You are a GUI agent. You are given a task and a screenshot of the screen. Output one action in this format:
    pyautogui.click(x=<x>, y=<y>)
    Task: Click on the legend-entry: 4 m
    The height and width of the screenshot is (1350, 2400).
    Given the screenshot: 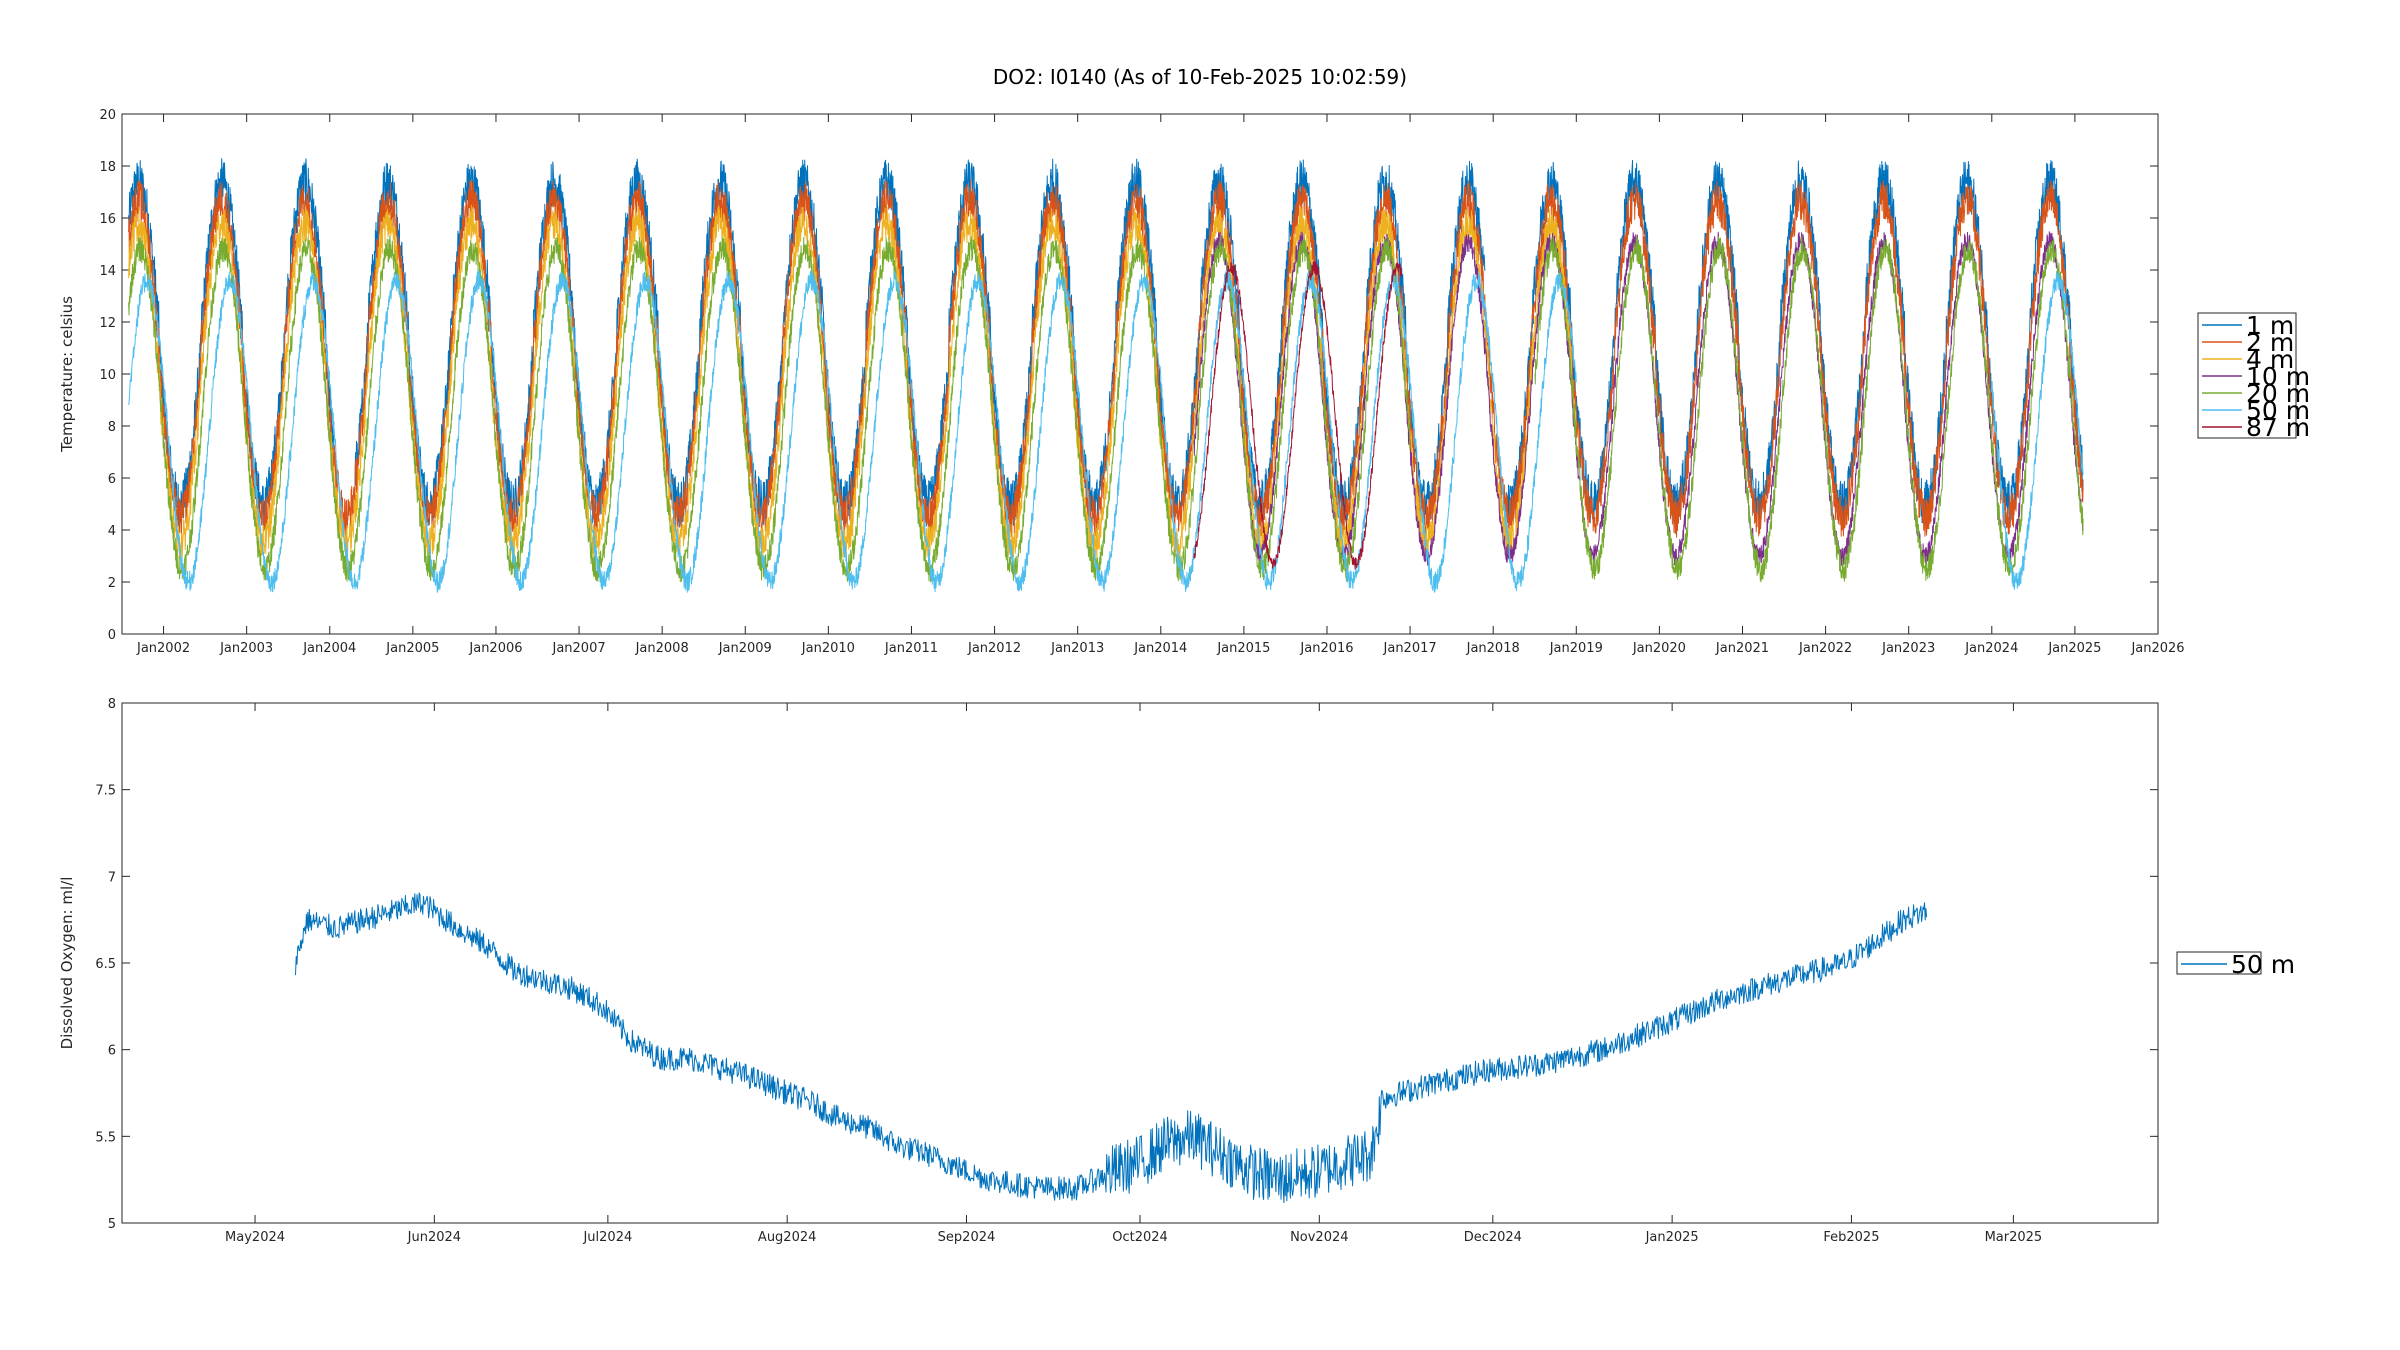 What is the action you would take?
    pyautogui.click(x=2270, y=359)
    